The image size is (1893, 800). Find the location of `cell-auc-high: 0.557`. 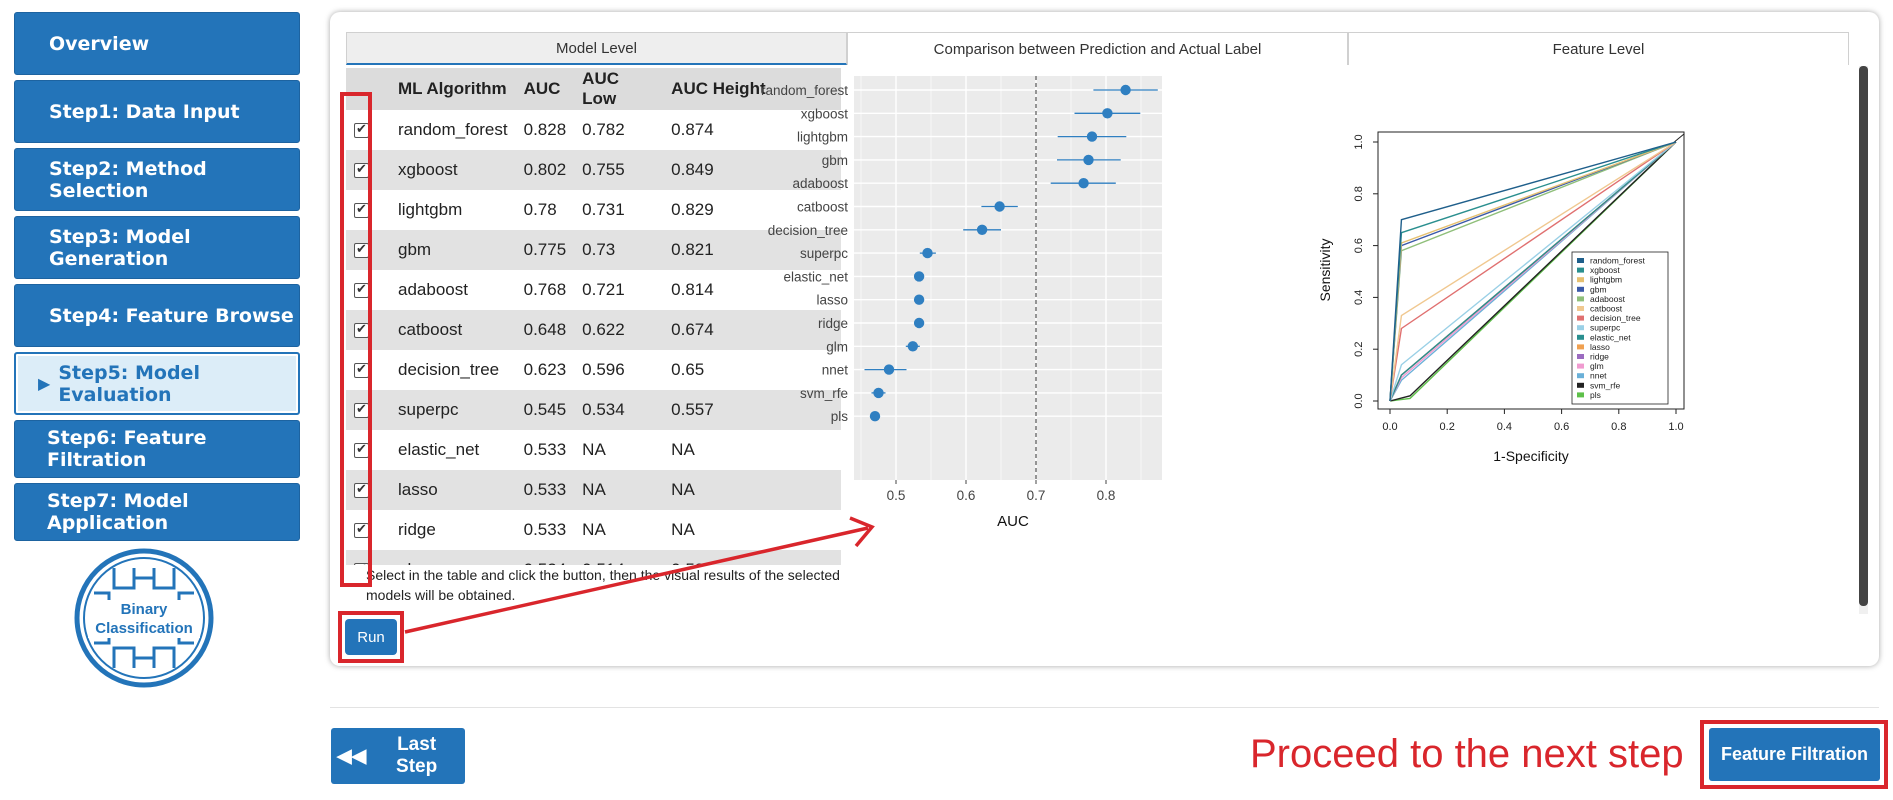

cell-auc-high: 0.557 is located at coordinates (752, 410).